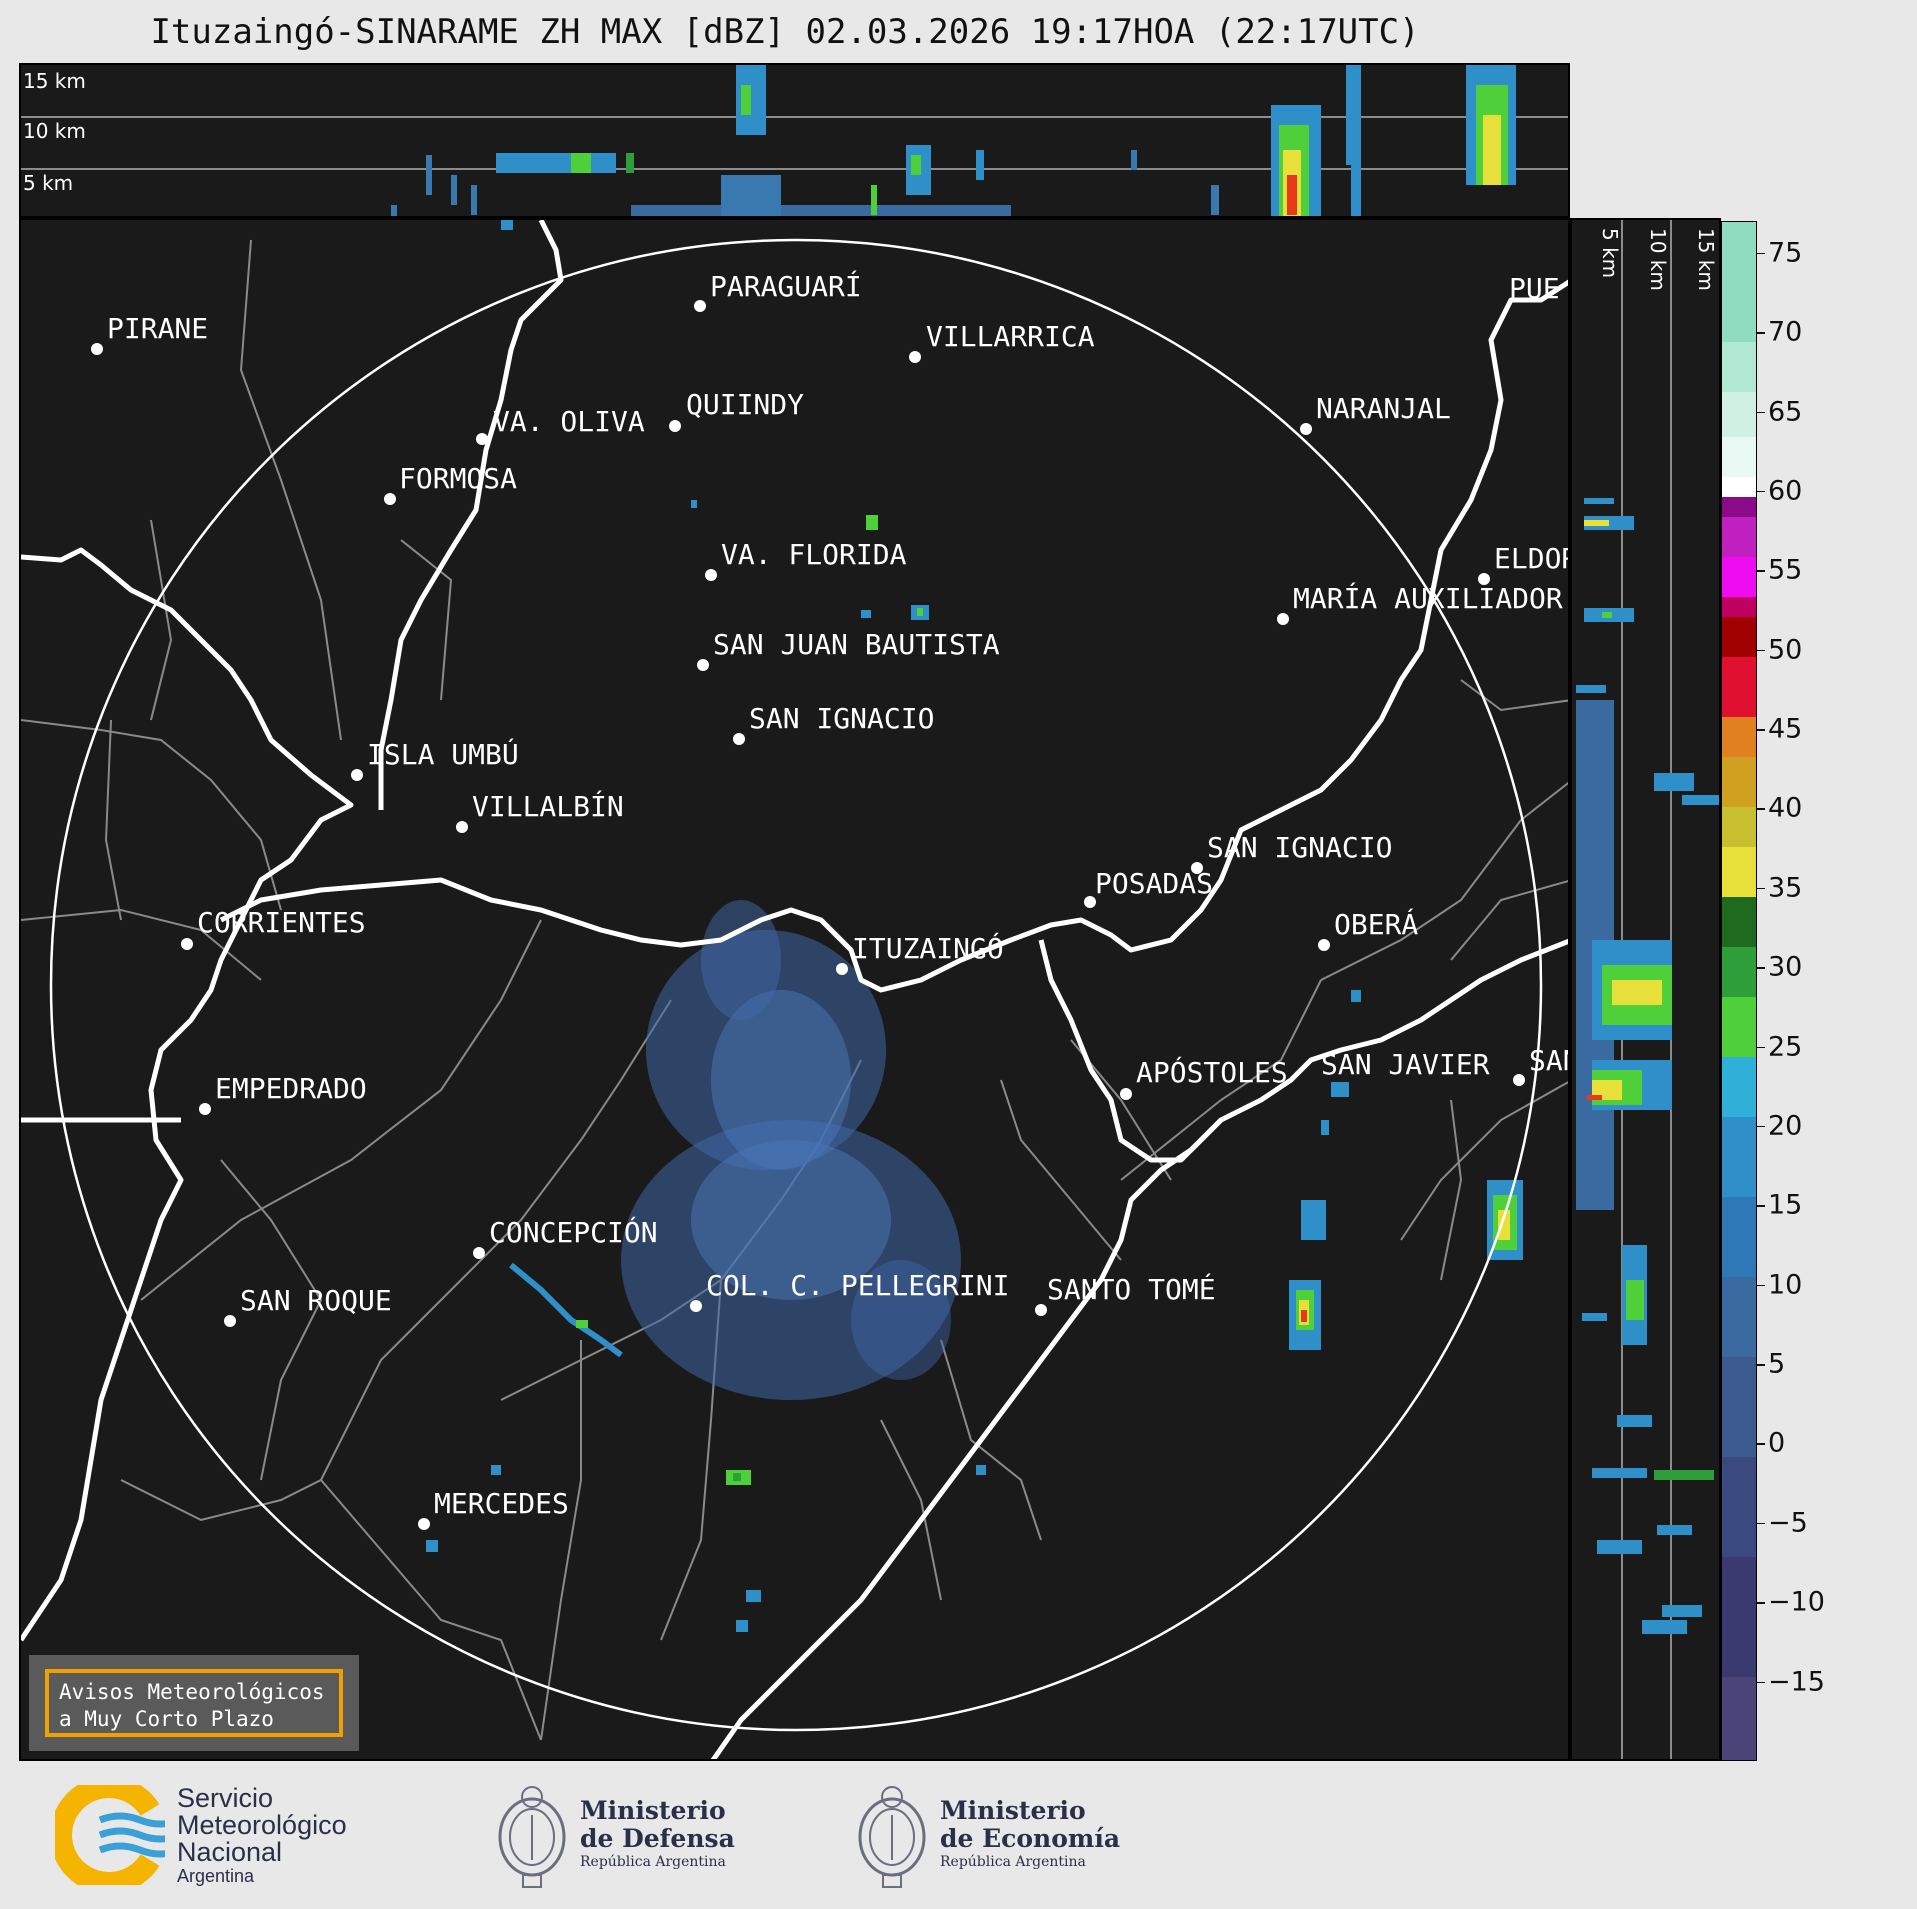  Describe the element at coordinates (1126, 1094) in the screenshot. I see `city-dot-apostoles` at that location.